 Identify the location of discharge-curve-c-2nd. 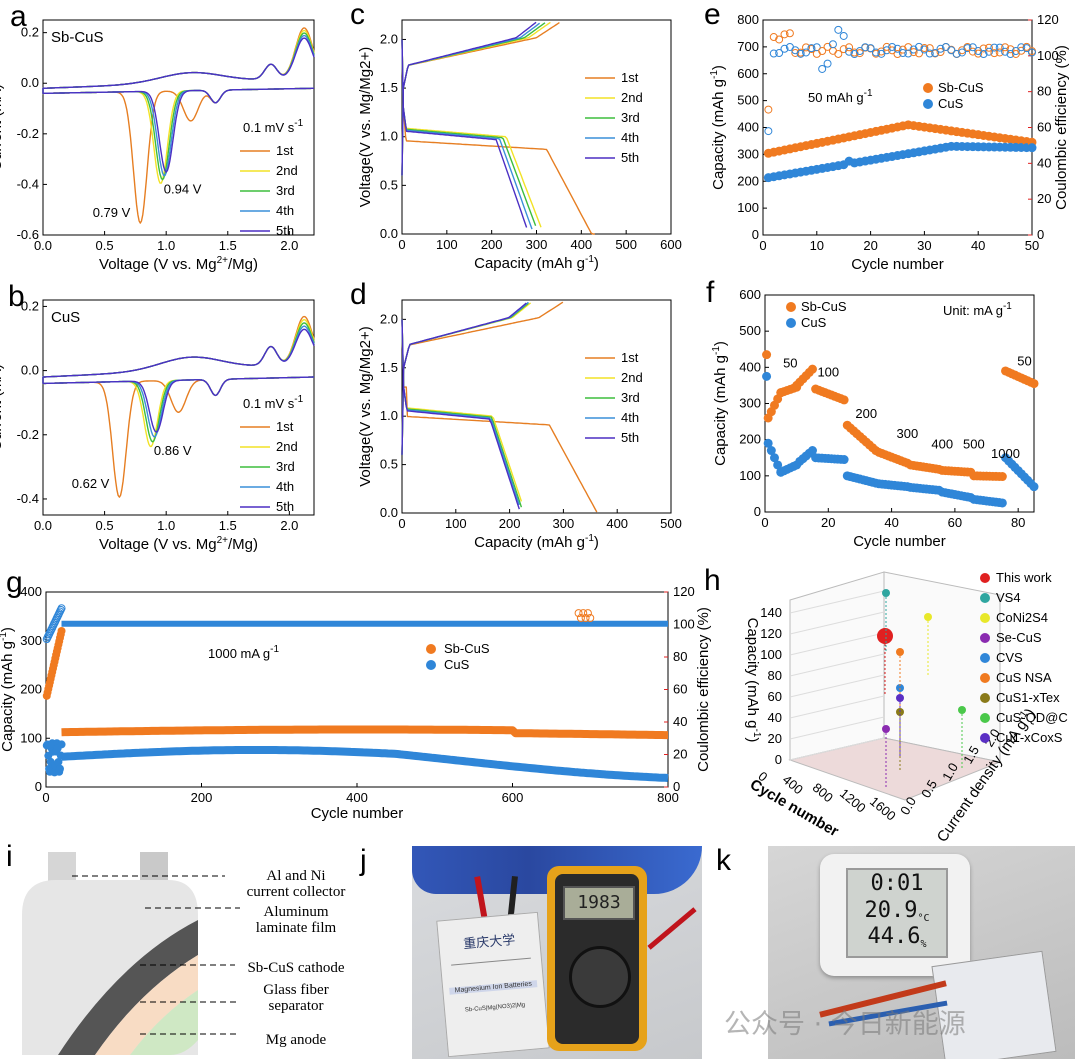
(471, 133).